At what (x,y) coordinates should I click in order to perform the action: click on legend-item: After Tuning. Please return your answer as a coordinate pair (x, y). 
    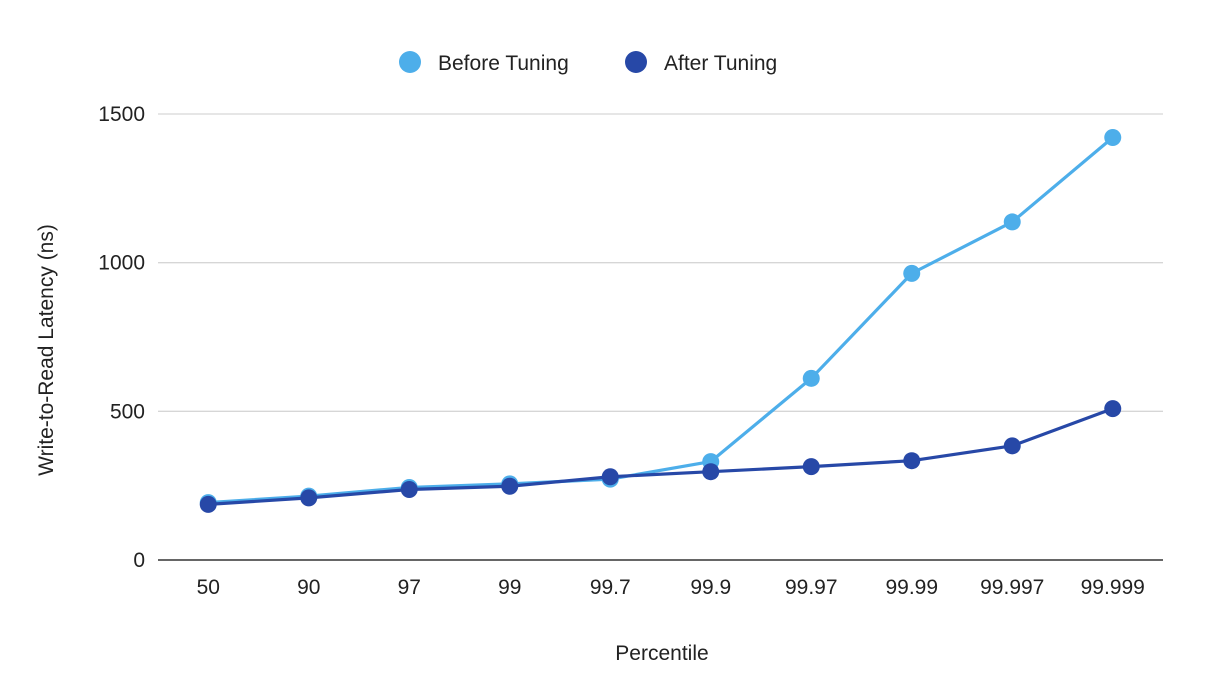
    Looking at the image, I should click on (701, 63).